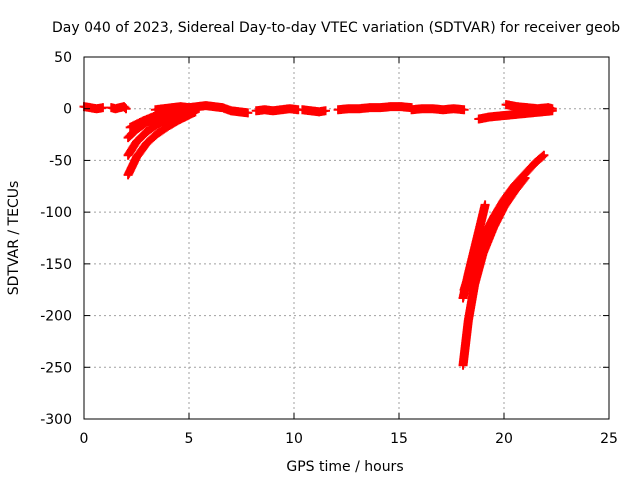 Image resolution: width=640 pixels, height=480 pixels. I want to click on x-tick-label: 20, so click(504, 439).